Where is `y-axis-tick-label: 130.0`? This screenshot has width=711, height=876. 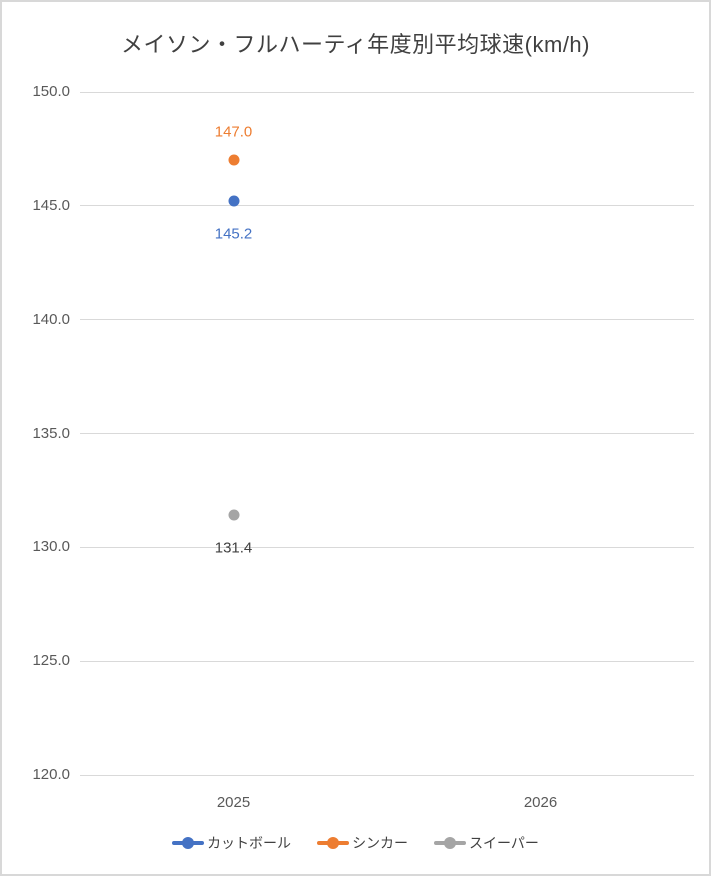
y-axis-tick-label: 130.0 is located at coordinates (51, 547).